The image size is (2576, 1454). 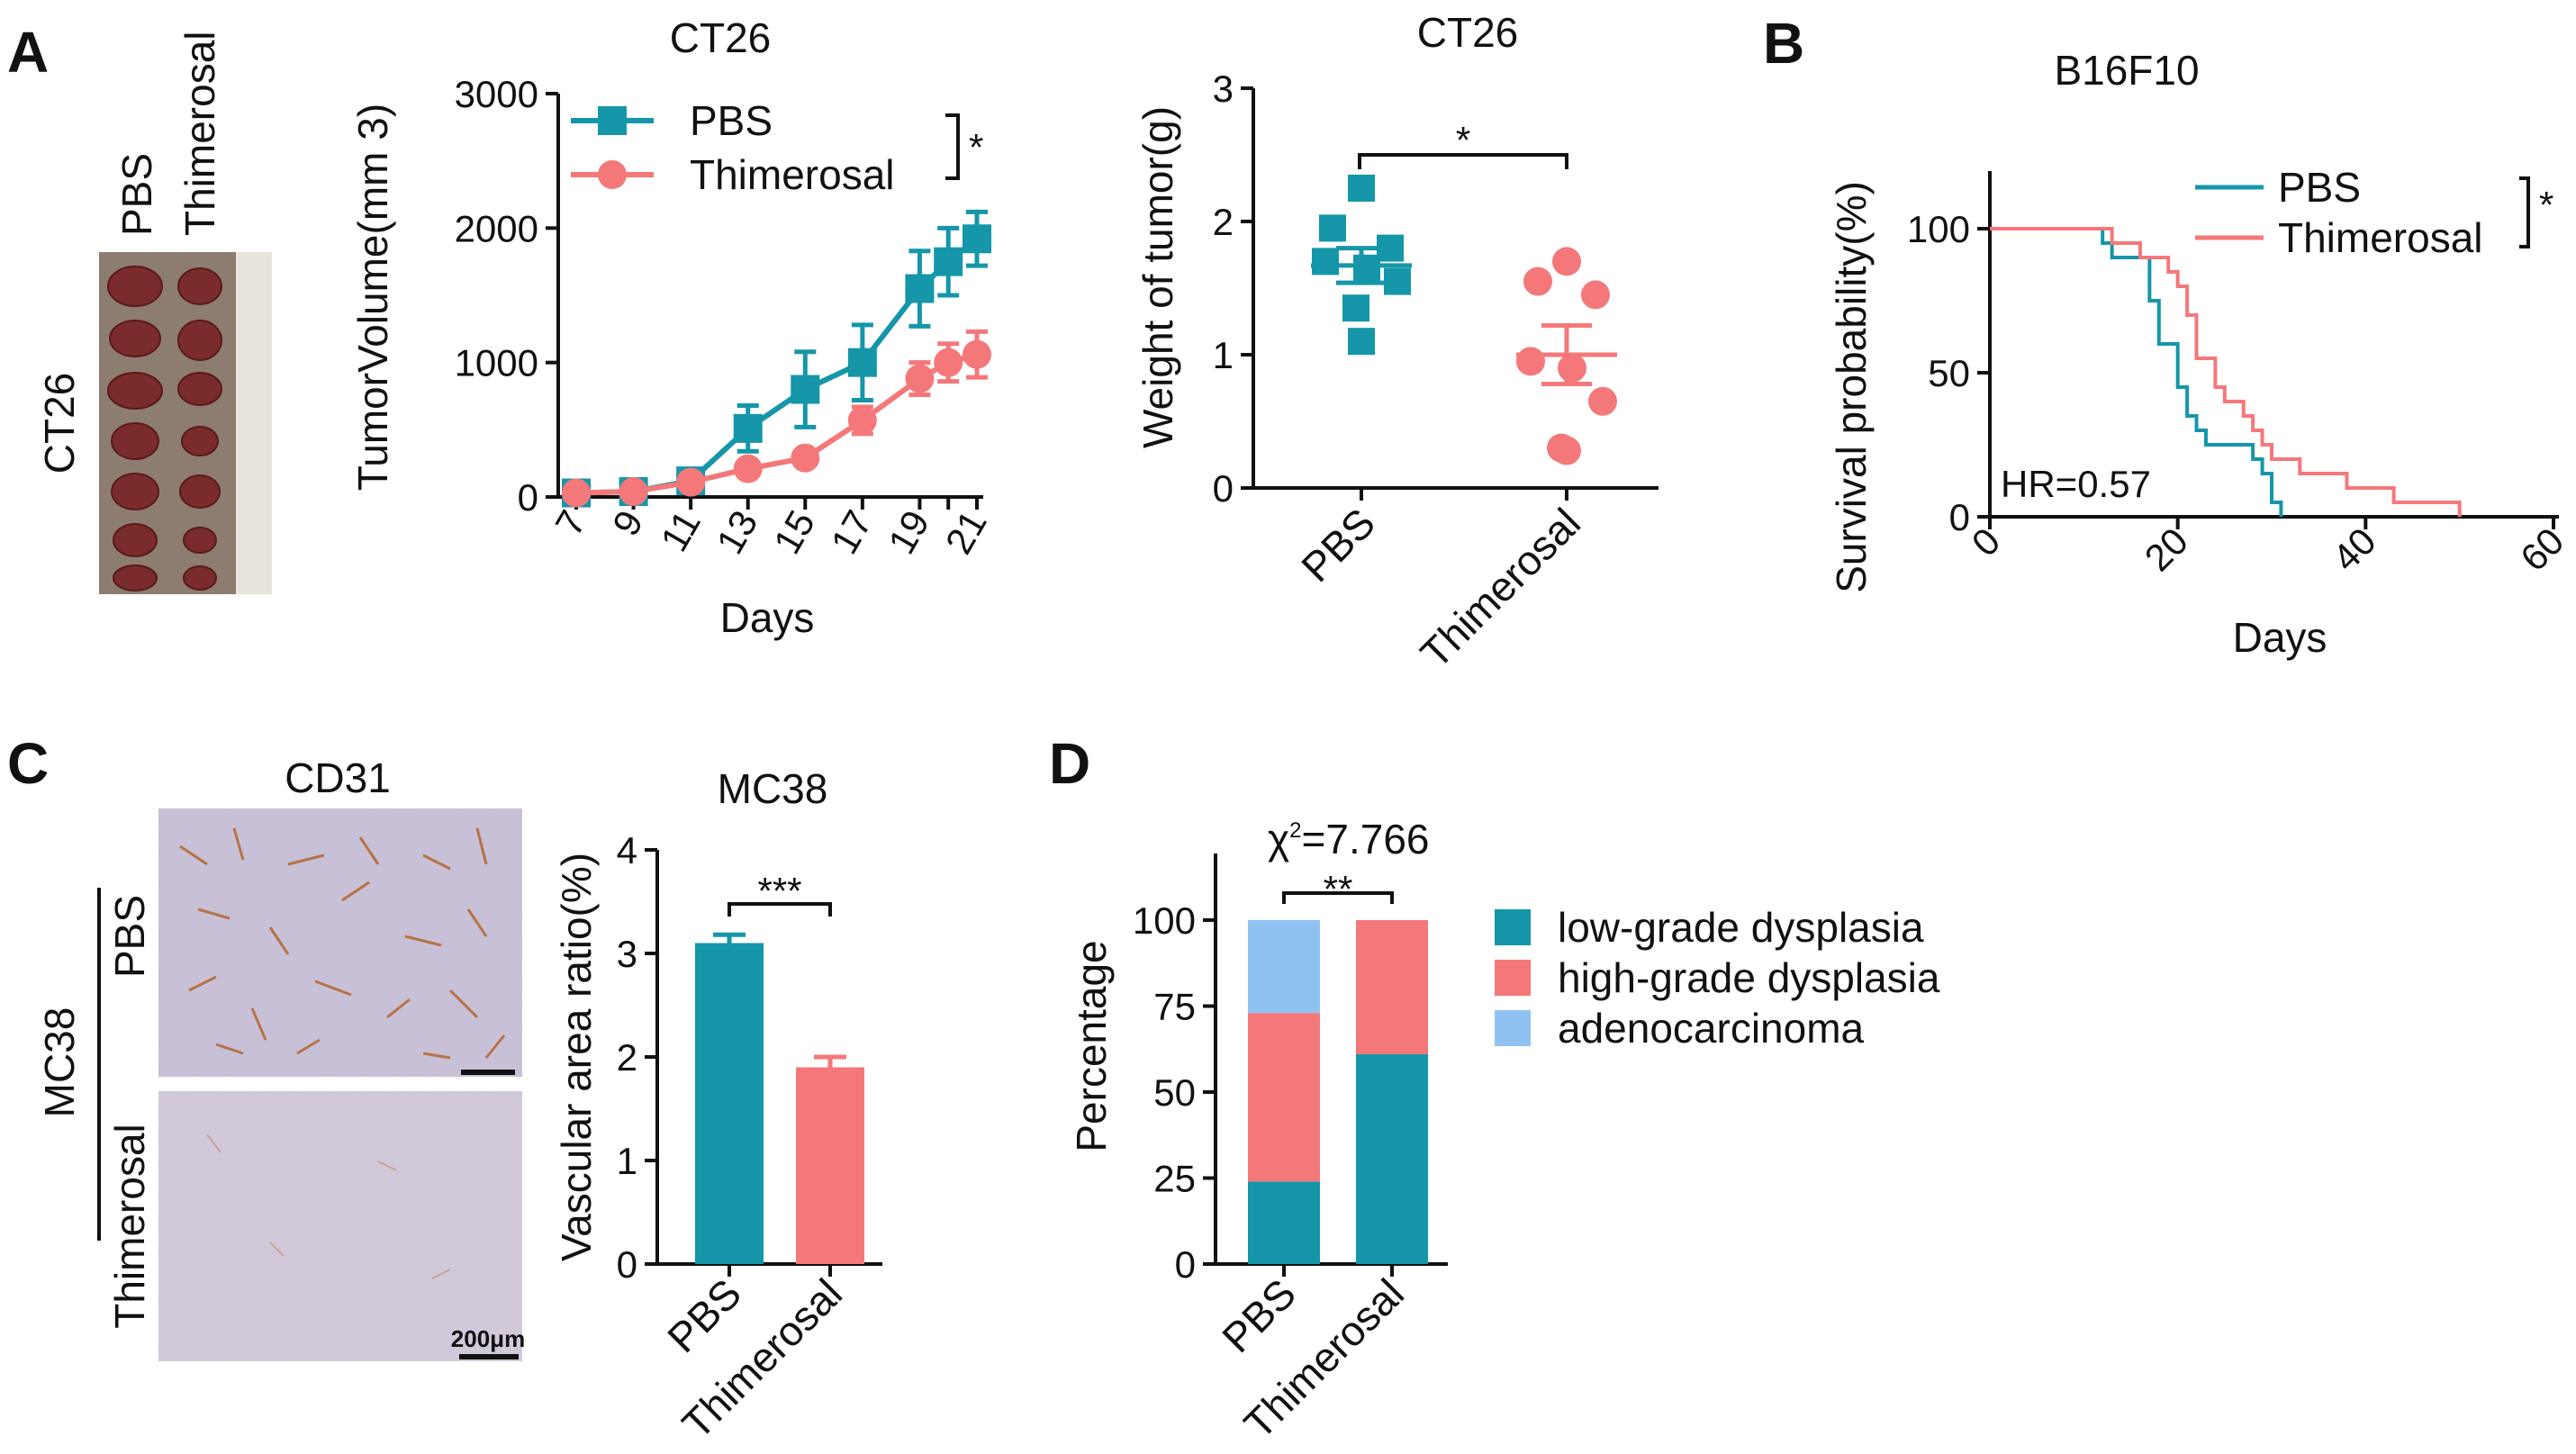 I want to click on chi-title: χ2=7.766, so click(x=1349, y=839).